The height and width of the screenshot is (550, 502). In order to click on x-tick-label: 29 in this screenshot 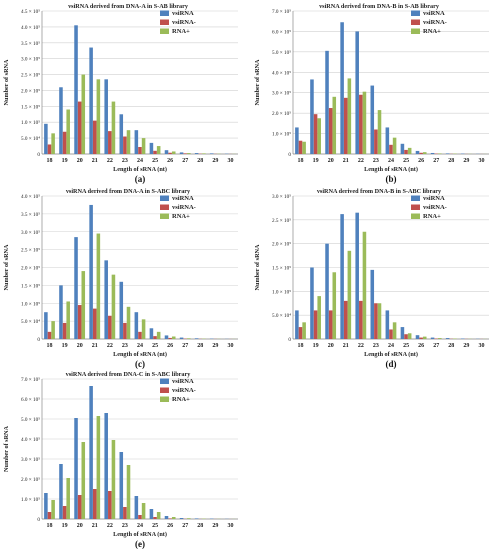, I will do `click(215, 161)`.